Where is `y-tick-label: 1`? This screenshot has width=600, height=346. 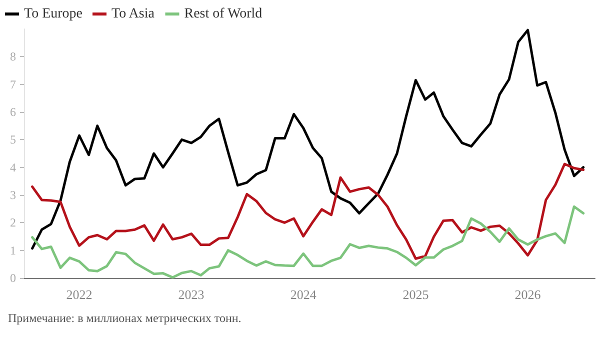 y-tick-label: 1 is located at coordinates (13, 250).